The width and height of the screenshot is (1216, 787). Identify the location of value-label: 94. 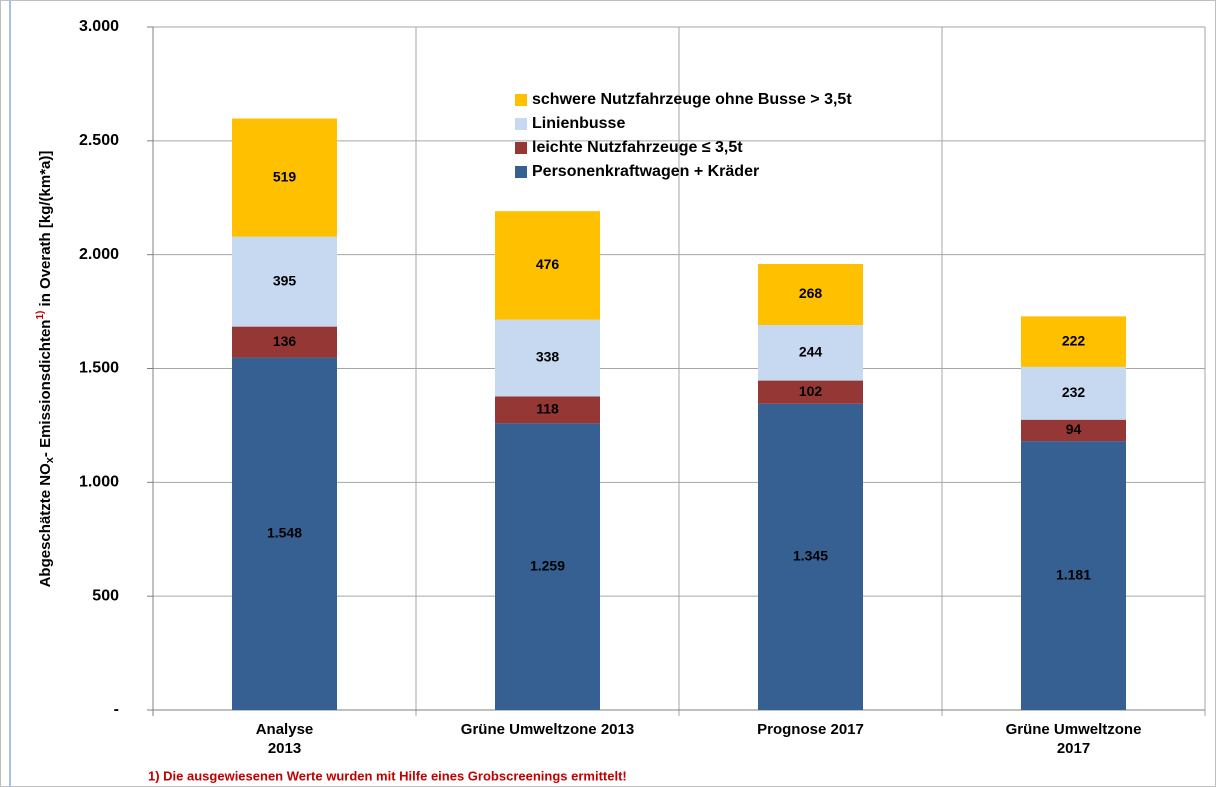
(1074, 429).